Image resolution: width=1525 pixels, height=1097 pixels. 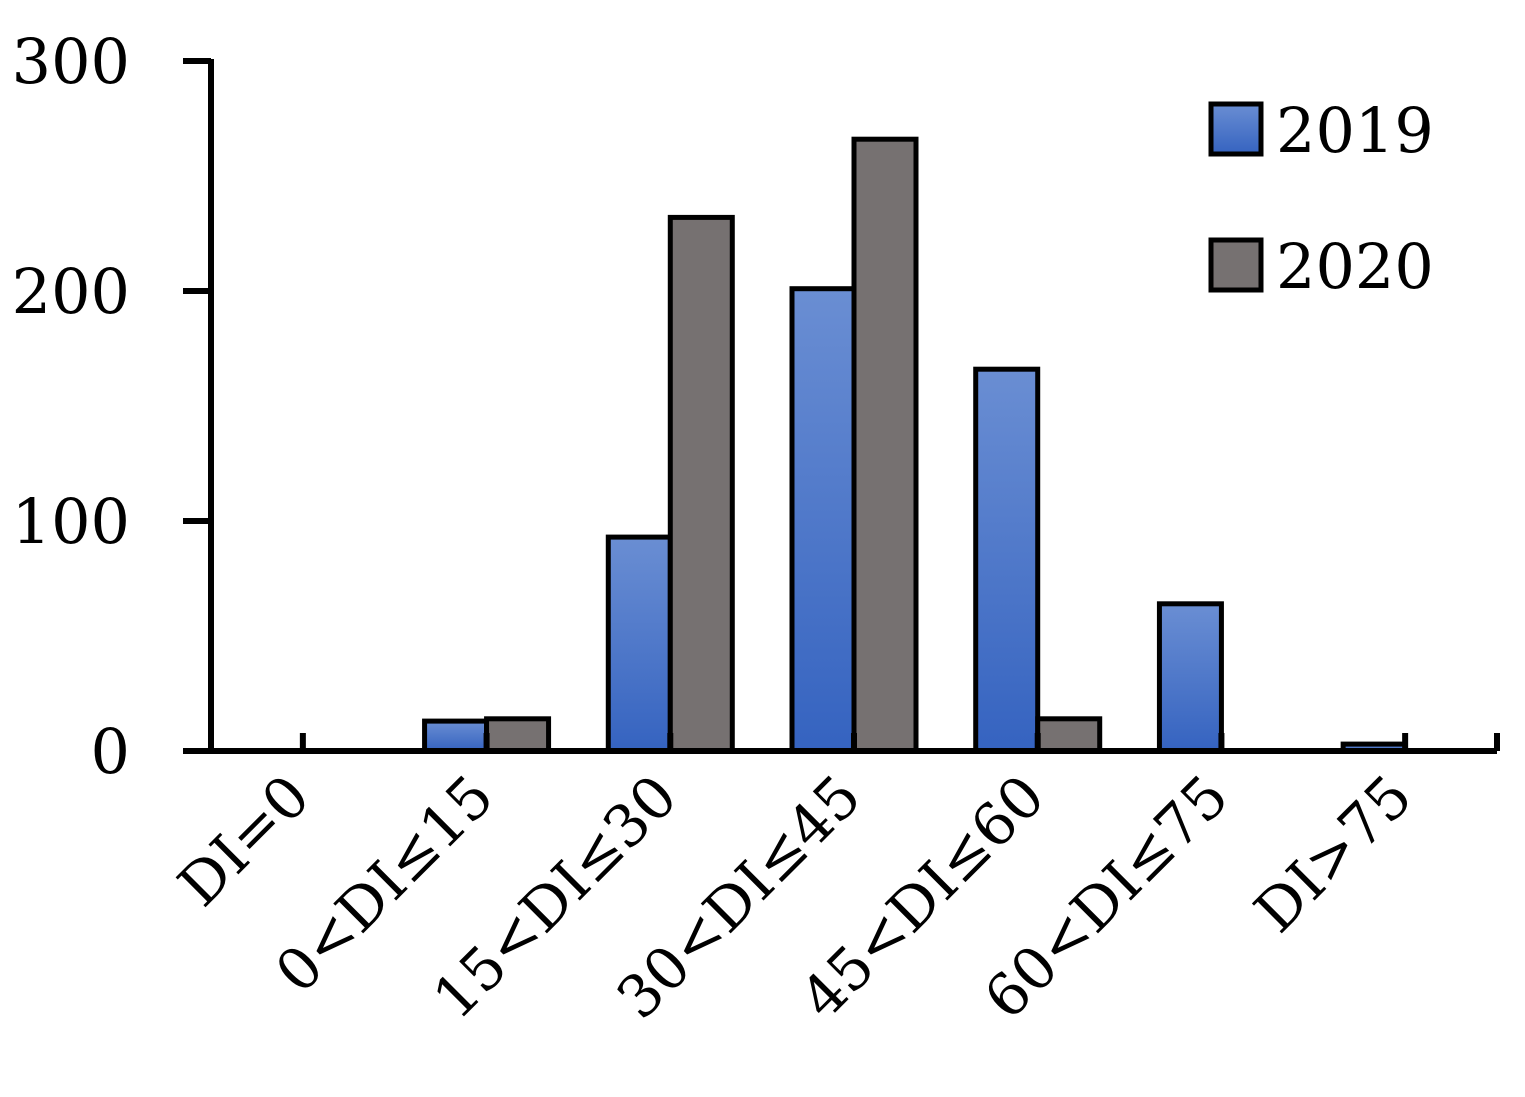 I want to click on legend-swatch-2019, so click(x=1236, y=129).